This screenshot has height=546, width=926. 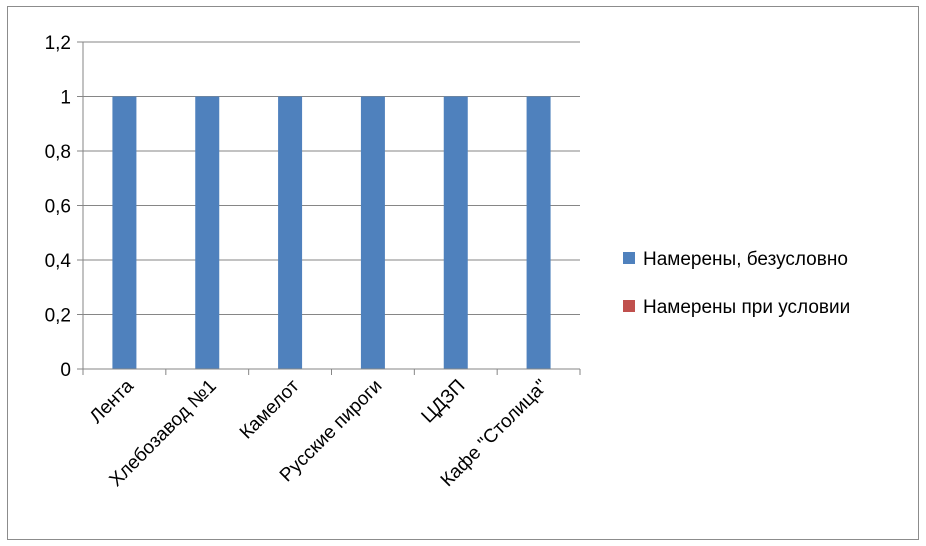 I want to click on y-axis-tick-labels: 0 0,2 0,4 0,6 0,8 1 1,2, so click(x=58, y=207).